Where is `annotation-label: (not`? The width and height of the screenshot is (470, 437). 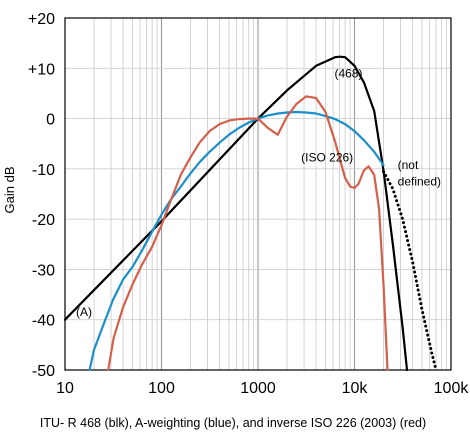 annotation-label: (not is located at coordinates (408, 165).